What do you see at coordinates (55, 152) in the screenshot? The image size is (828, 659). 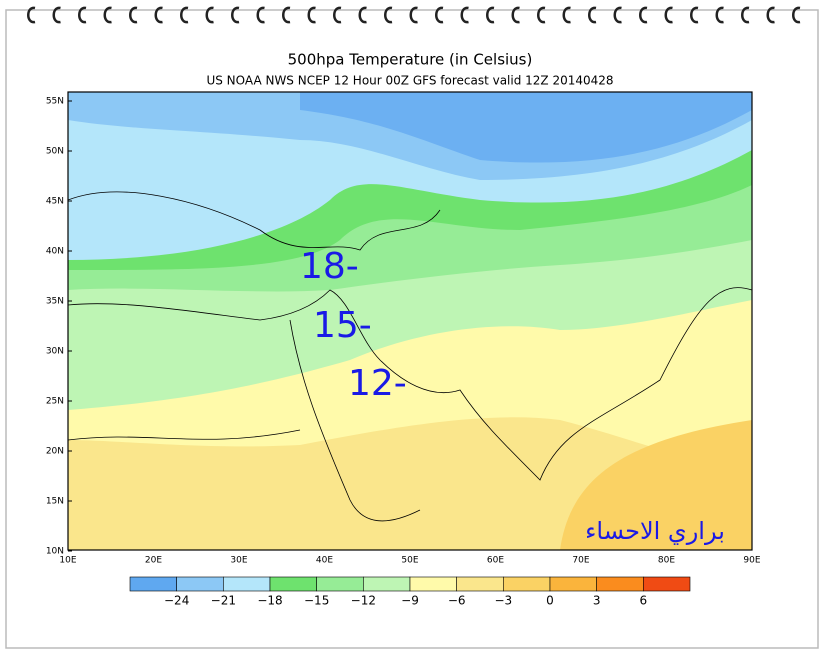 I see `lat-label: 50N` at bounding box center [55, 152].